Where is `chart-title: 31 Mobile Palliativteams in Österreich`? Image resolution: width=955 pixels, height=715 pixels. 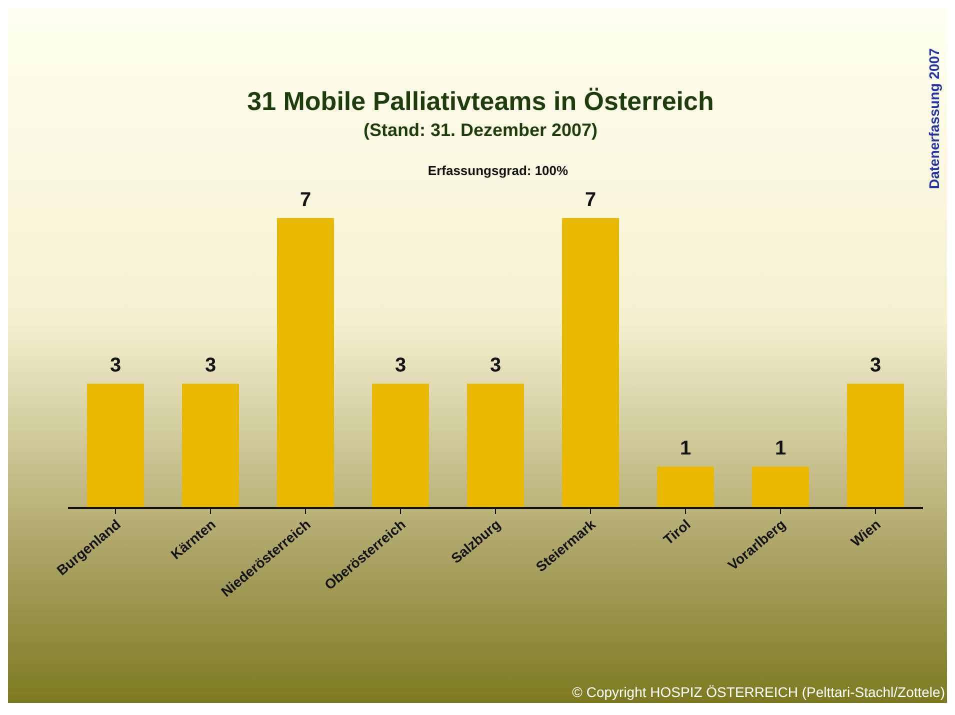 chart-title: 31 Mobile Palliativteams in Österreich is located at coordinates (480, 101).